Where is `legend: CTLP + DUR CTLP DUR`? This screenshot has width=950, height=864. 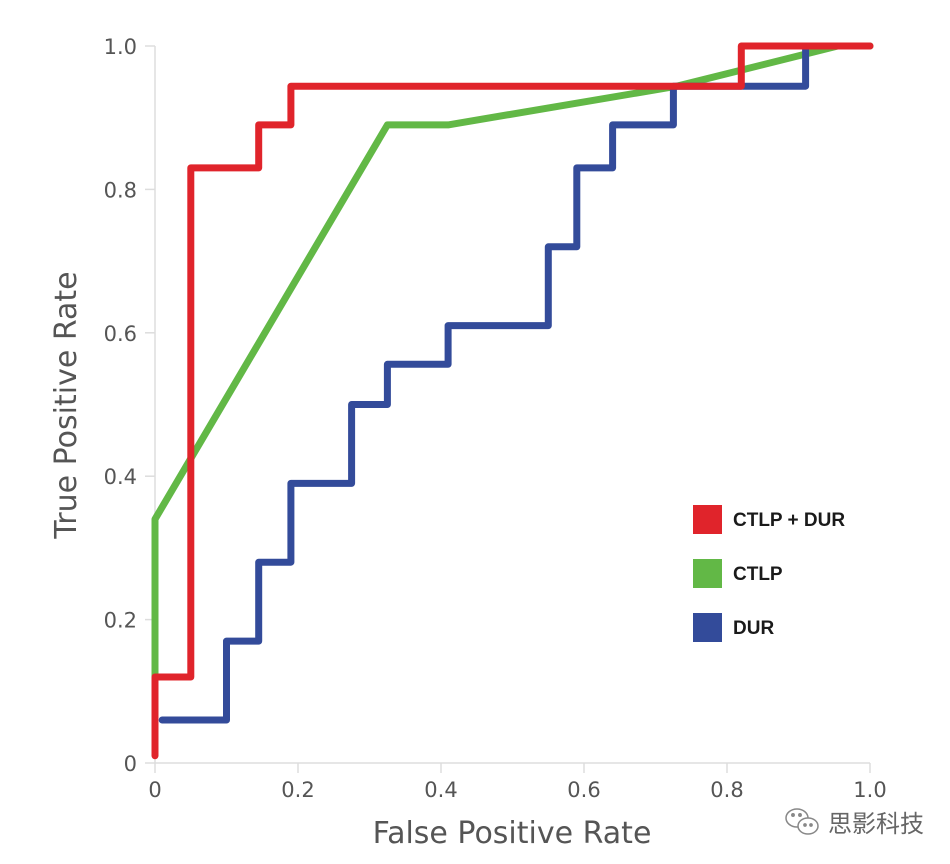 legend: CTLP + DUR CTLP DUR is located at coordinates (769, 573).